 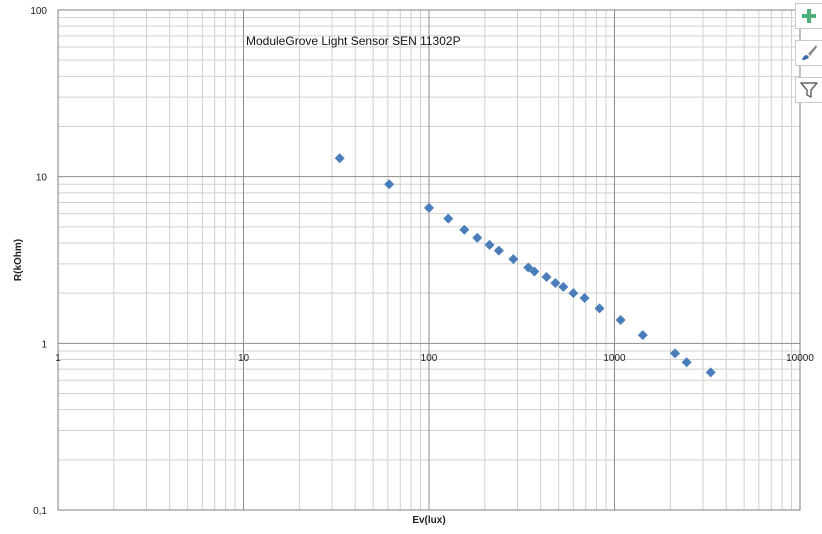 I want to click on chart-styles-button, so click(x=808, y=53).